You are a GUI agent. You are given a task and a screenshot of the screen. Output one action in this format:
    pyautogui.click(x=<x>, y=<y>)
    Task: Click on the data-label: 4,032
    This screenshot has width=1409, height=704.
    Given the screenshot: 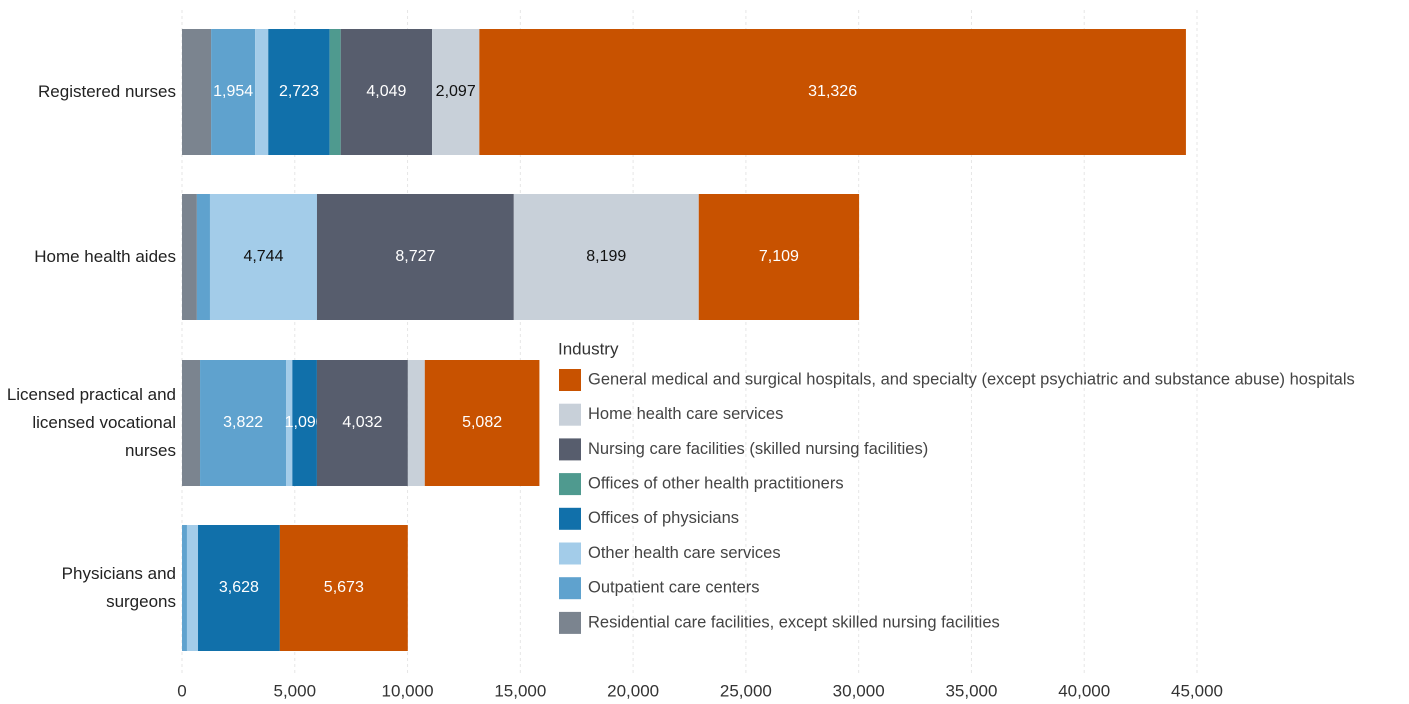 What is the action you would take?
    pyautogui.click(x=362, y=422)
    